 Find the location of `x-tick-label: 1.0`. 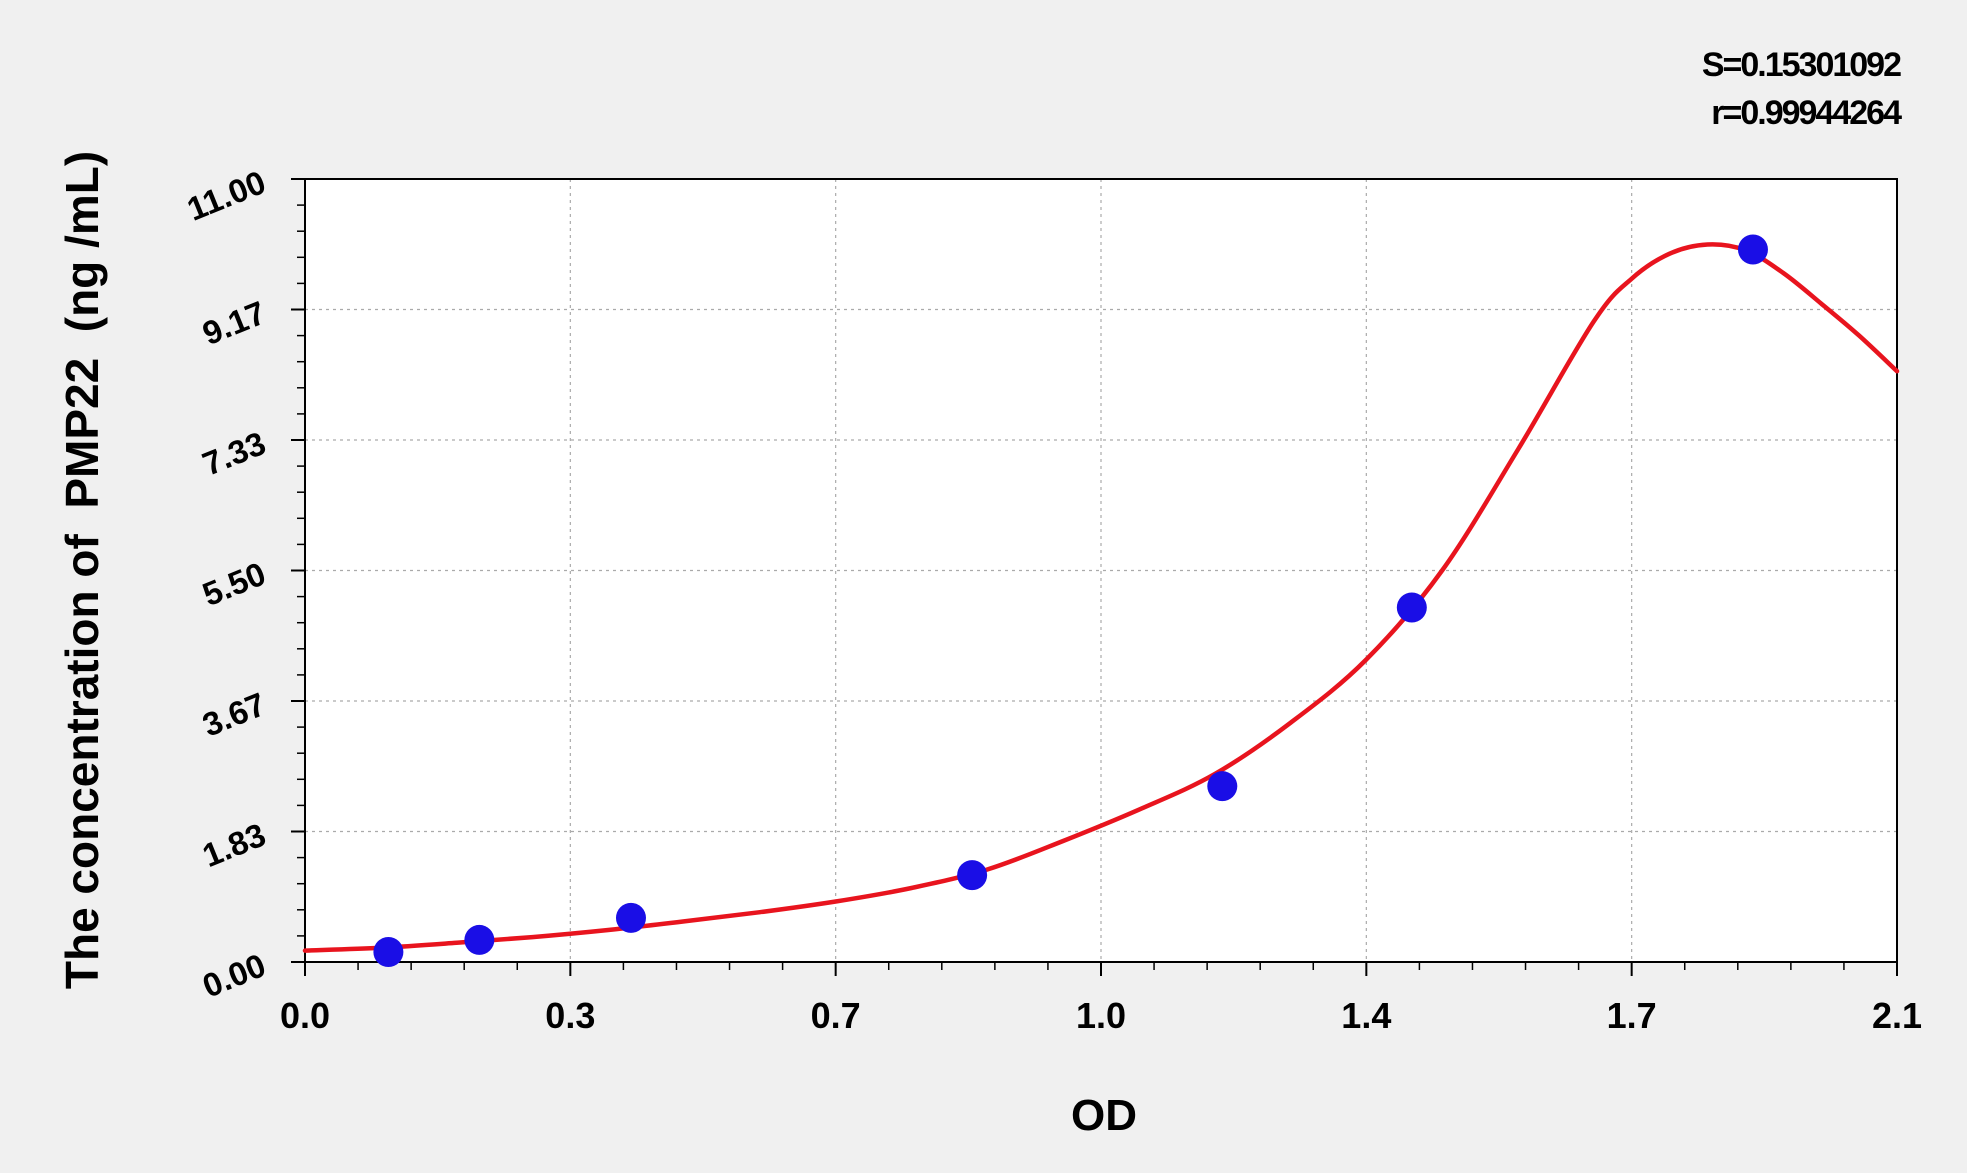

x-tick-label: 1.0 is located at coordinates (1101, 1015).